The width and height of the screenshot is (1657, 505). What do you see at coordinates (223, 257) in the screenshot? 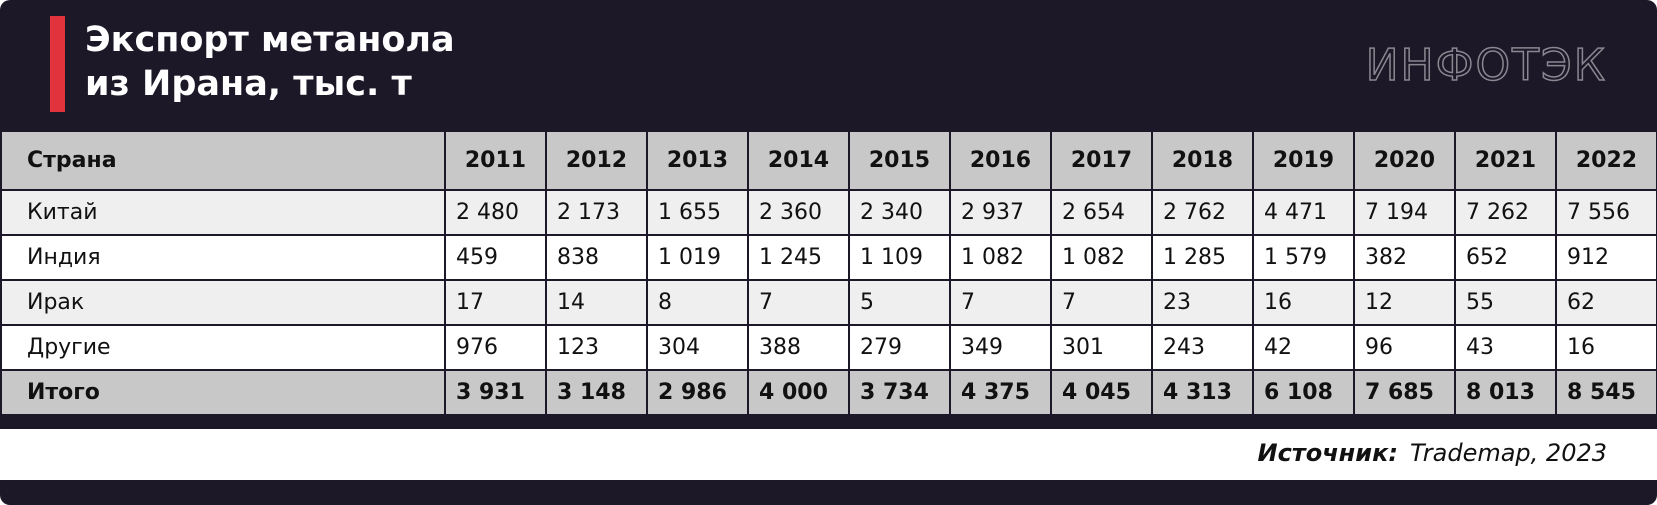
I see `row-label: Индия` at bounding box center [223, 257].